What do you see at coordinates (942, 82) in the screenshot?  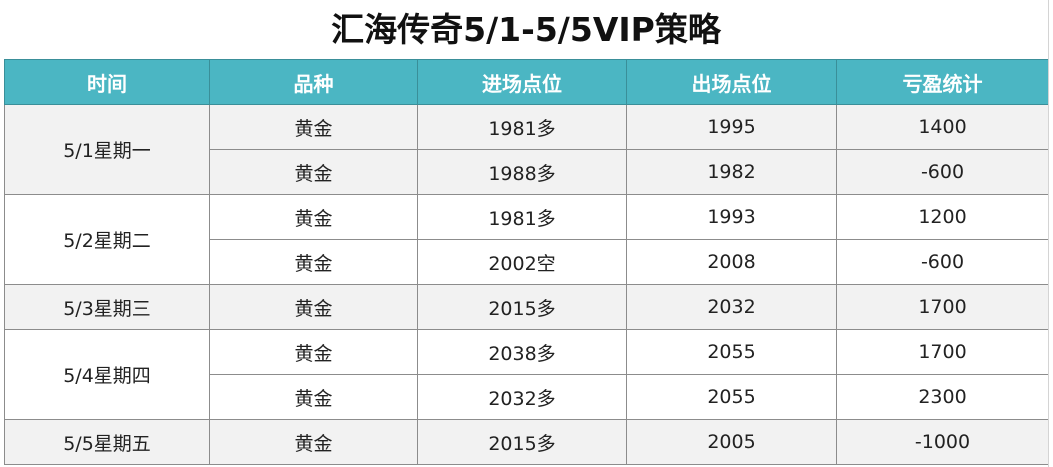 I see `header-pnl: 亏盈统计` at bounding box center [942, 82].